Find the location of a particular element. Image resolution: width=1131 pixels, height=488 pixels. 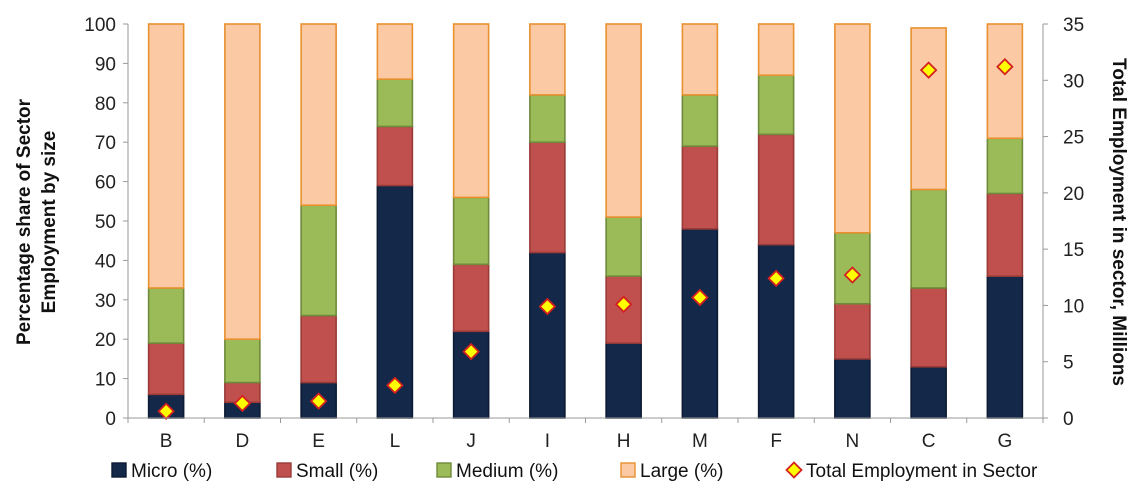

right-tick-label-30: 30 is located at coordinates (1073, 81).